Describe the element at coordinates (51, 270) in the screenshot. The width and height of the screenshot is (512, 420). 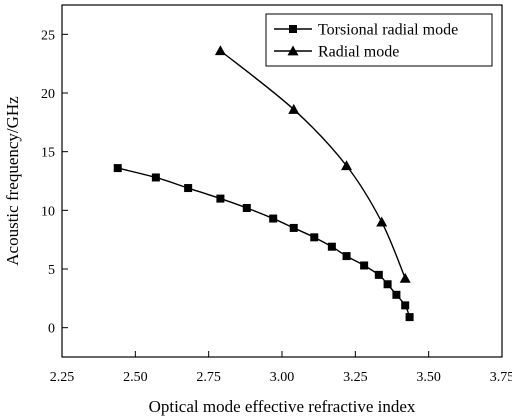
I see `y-tick-label: 5` at that location.